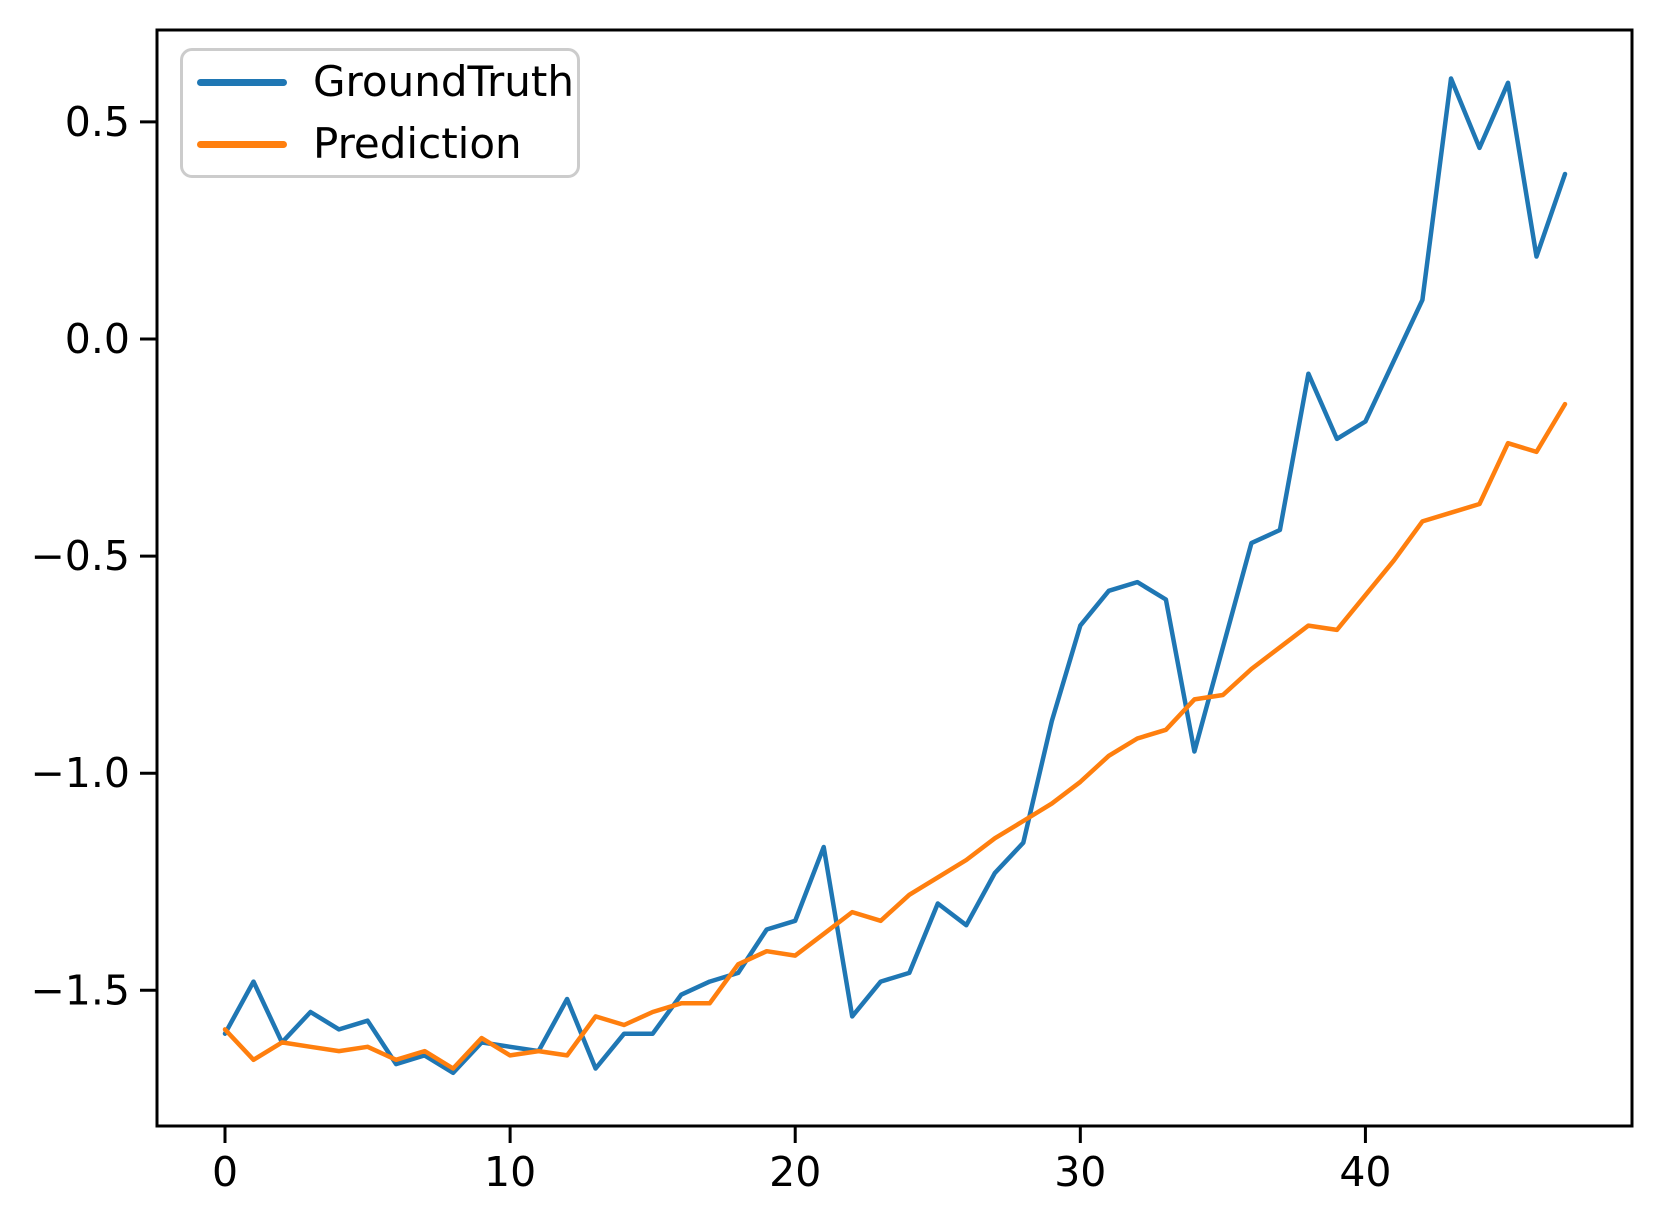 The height and width of the screenshot is (1225, 1660). I want to click on legend-line-prediction-swatch, so click(242, 144).